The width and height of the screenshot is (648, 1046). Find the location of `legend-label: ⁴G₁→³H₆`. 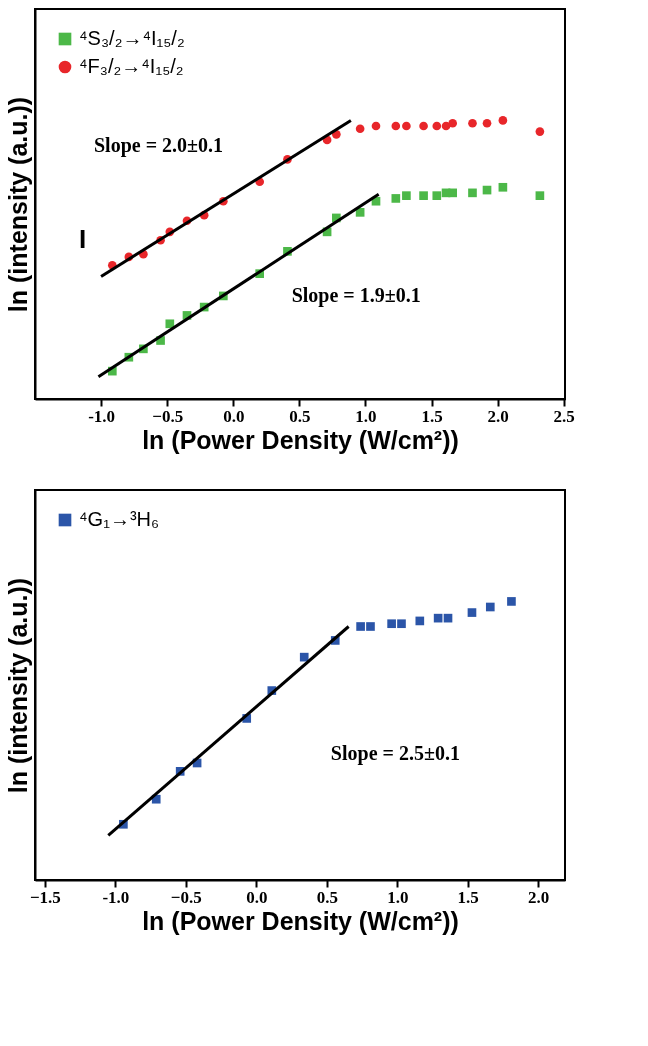

legend-label: ⁴G₁→³H₆ is located at coordinates (119, 519).